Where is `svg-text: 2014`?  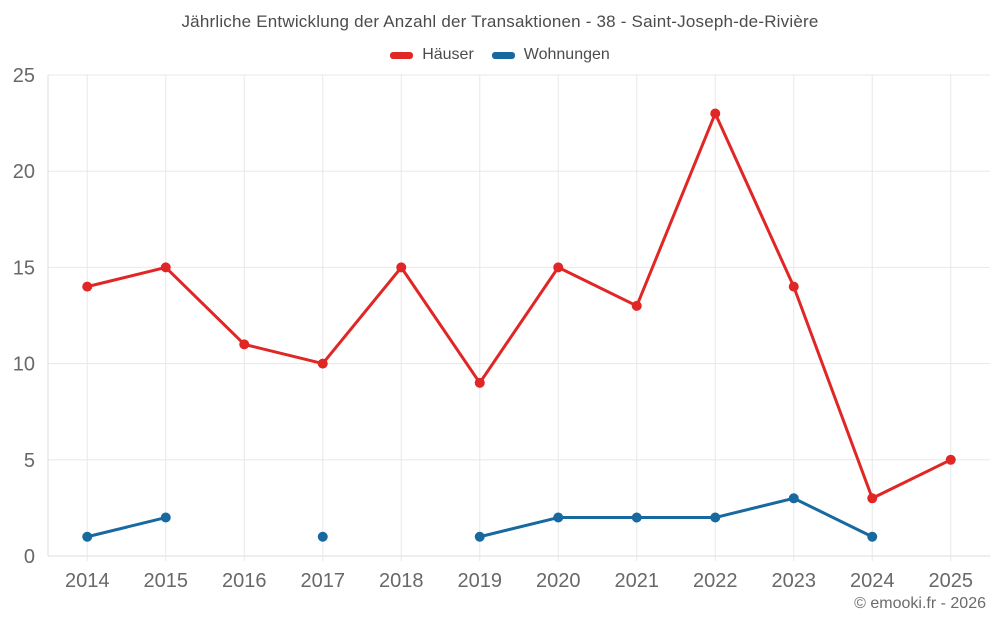
svg-text: 2014 is located at coordinates (87, 581).